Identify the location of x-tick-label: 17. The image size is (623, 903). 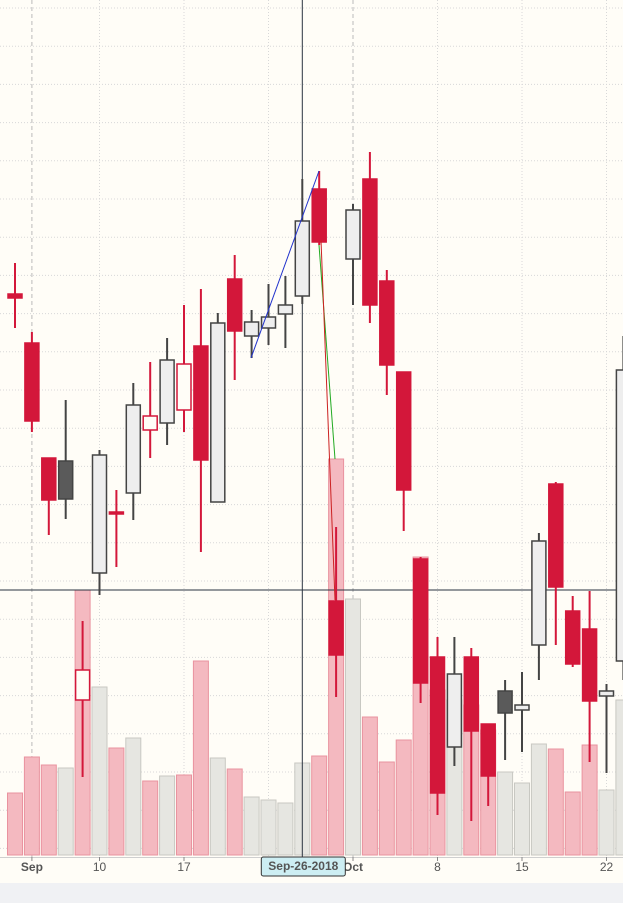
(184, 867).